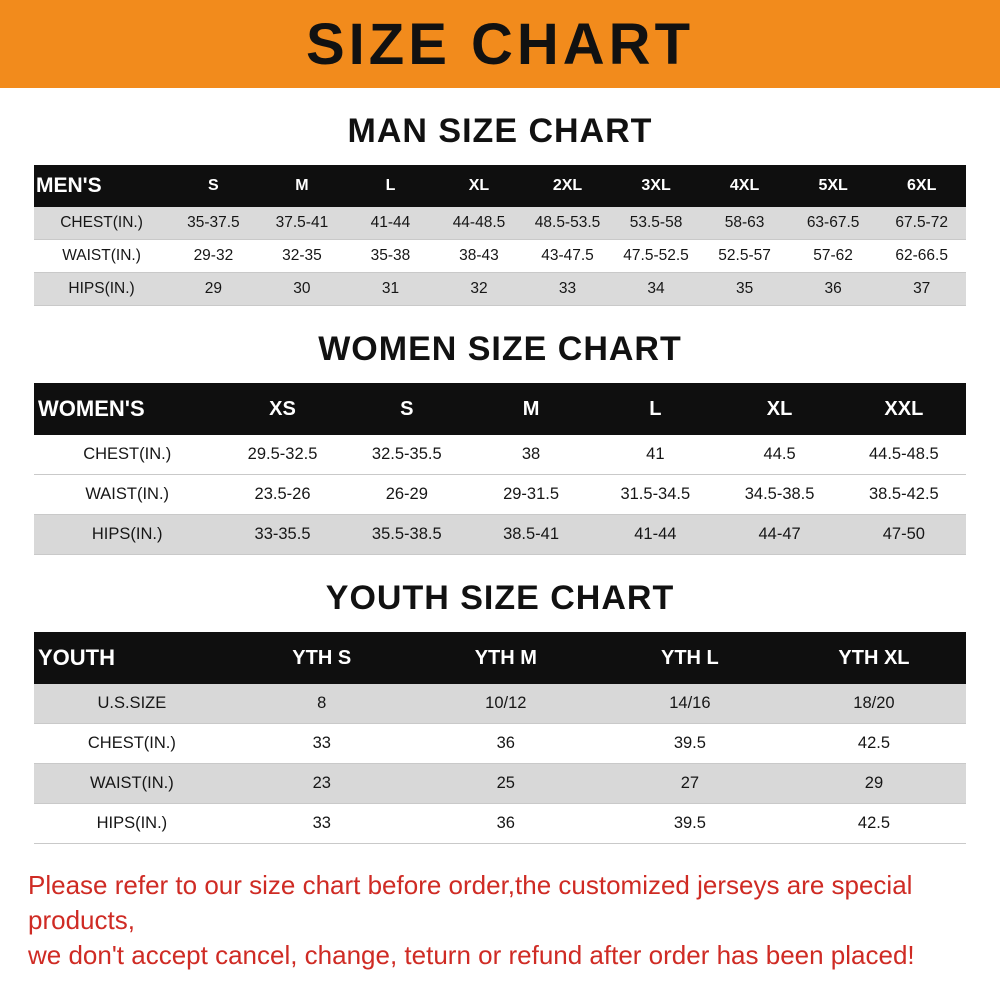  I want to click on cell-value: 37.5-41, so click(302, 222).